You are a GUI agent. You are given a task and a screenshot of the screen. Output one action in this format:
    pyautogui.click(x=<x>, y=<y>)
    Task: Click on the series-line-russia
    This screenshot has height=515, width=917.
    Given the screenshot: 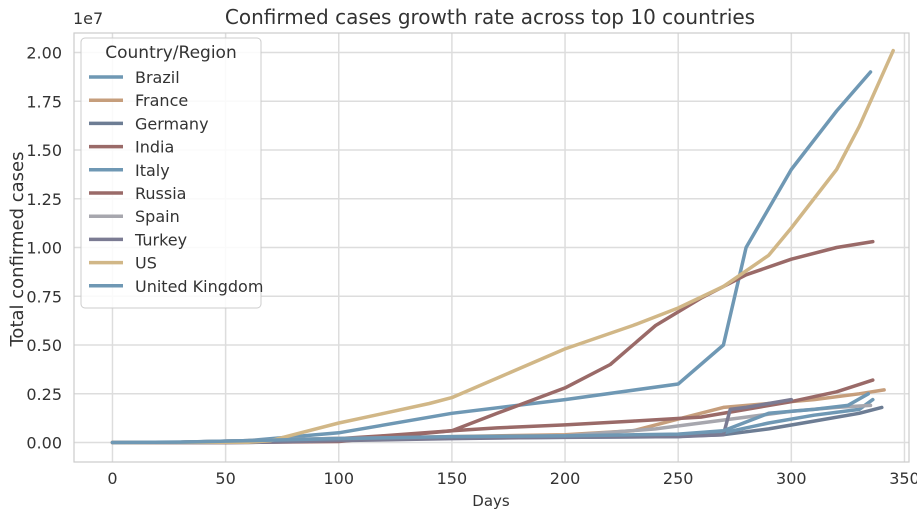 What is the action you would take?
    pyautogui.click(x=492, y=411)
    